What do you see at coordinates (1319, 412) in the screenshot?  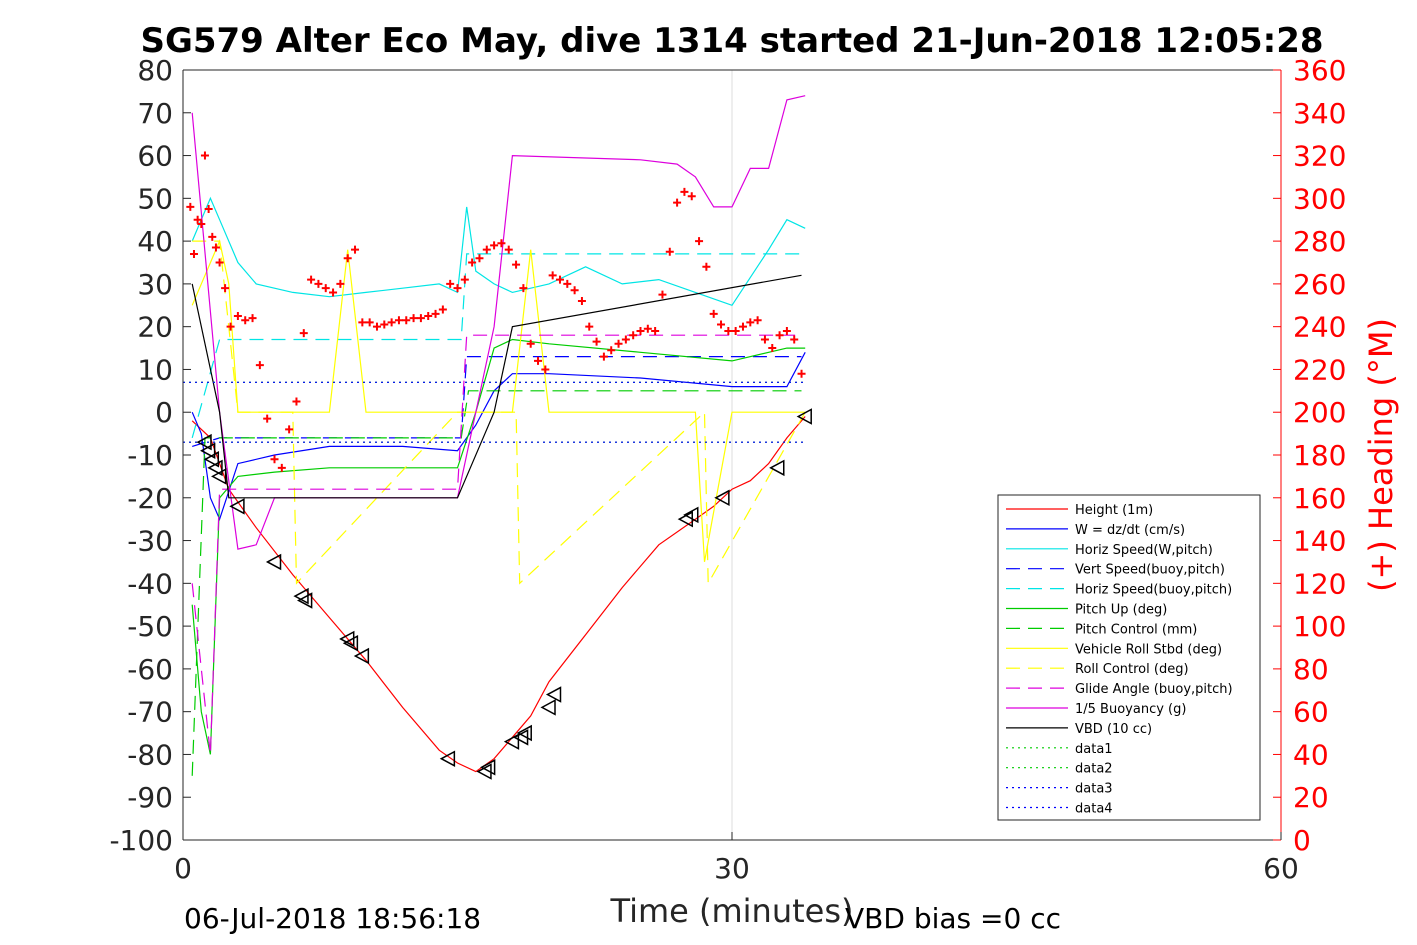 I see `right-tick-label: 200` at bounding box center [1319, 412].